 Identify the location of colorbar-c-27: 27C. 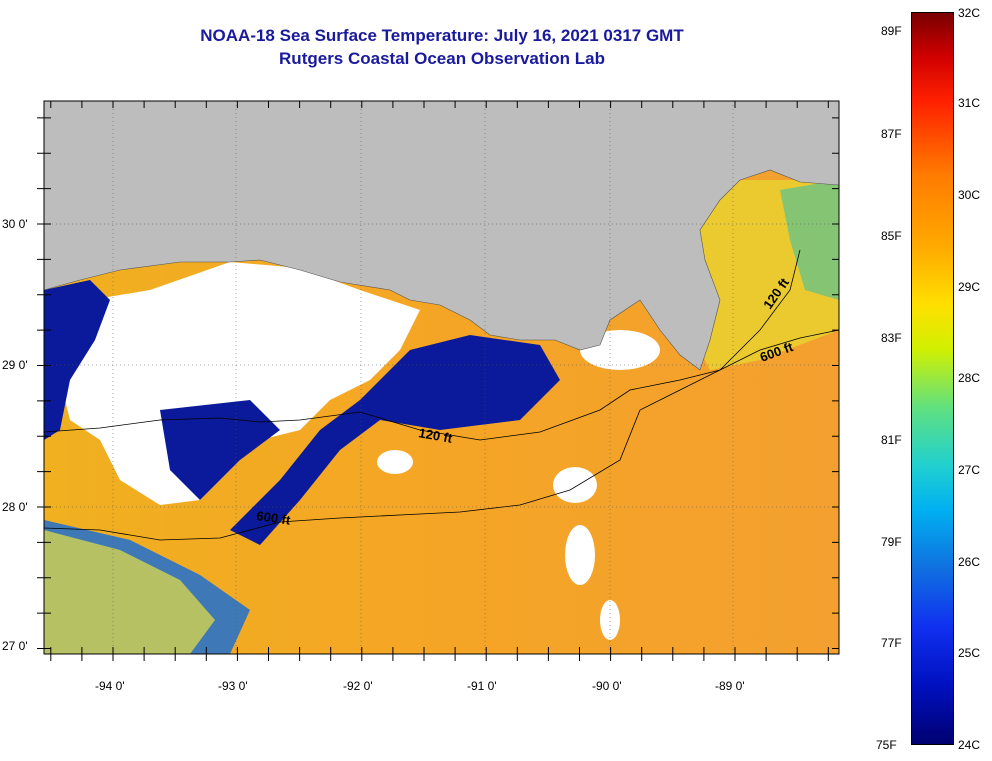
(969, 470).